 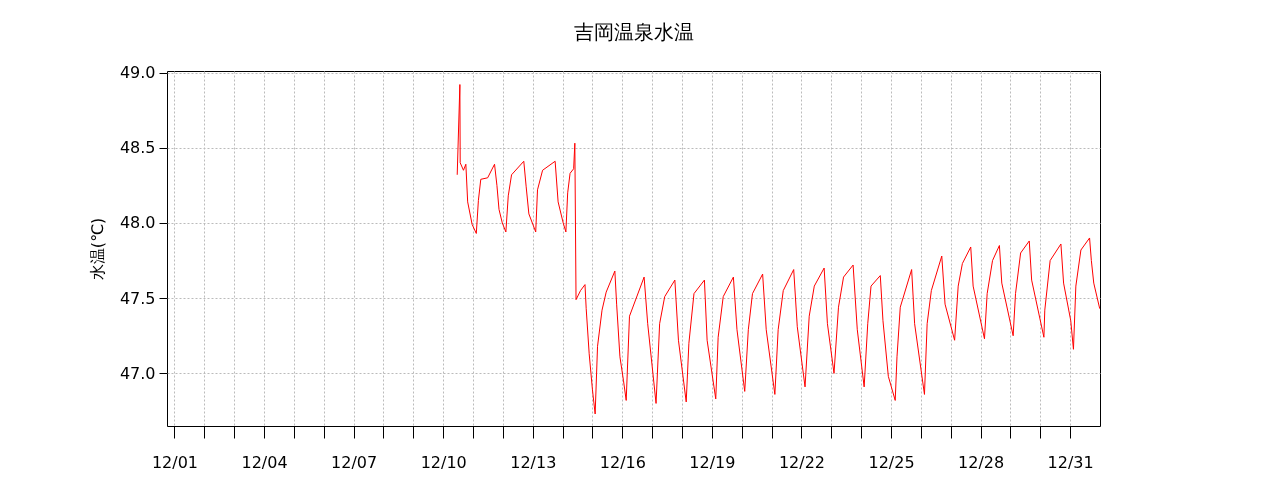 What do you see at coordinates (712, 462) in the screenshot?
I see `x-tick-label: 12/19` at bounding box center [712, 462].